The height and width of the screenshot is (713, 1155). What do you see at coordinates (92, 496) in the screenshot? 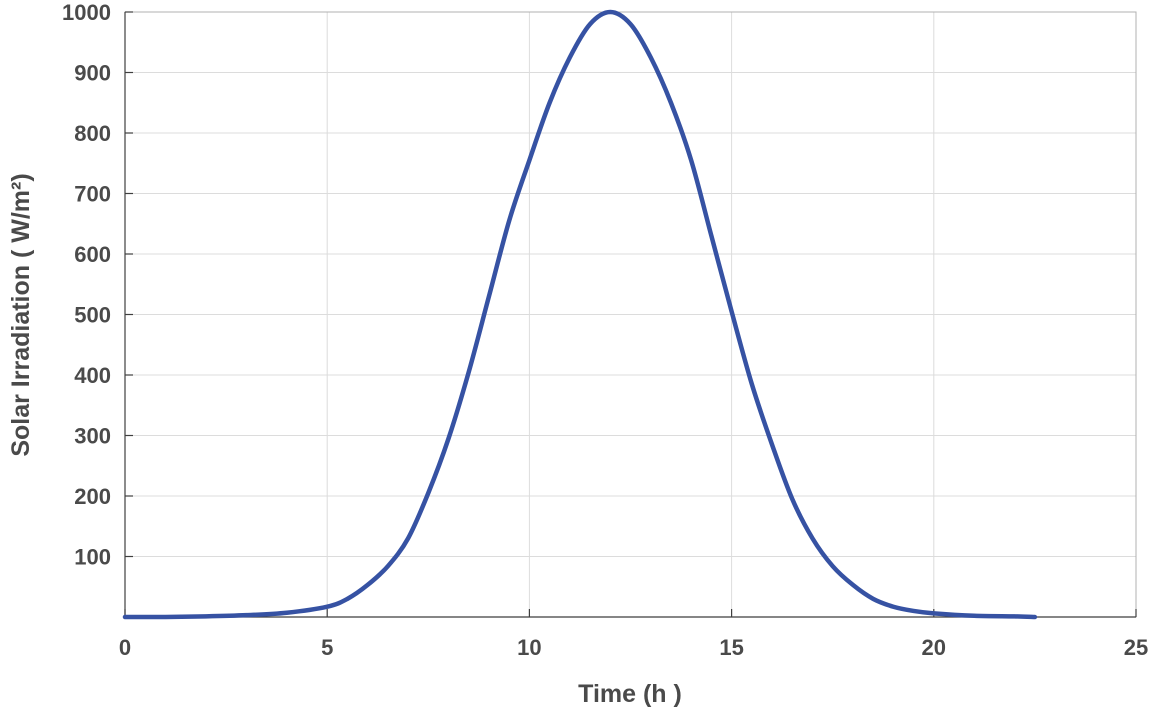
I see `y-tick-label-1: 200` at bounding box center [92, 496].